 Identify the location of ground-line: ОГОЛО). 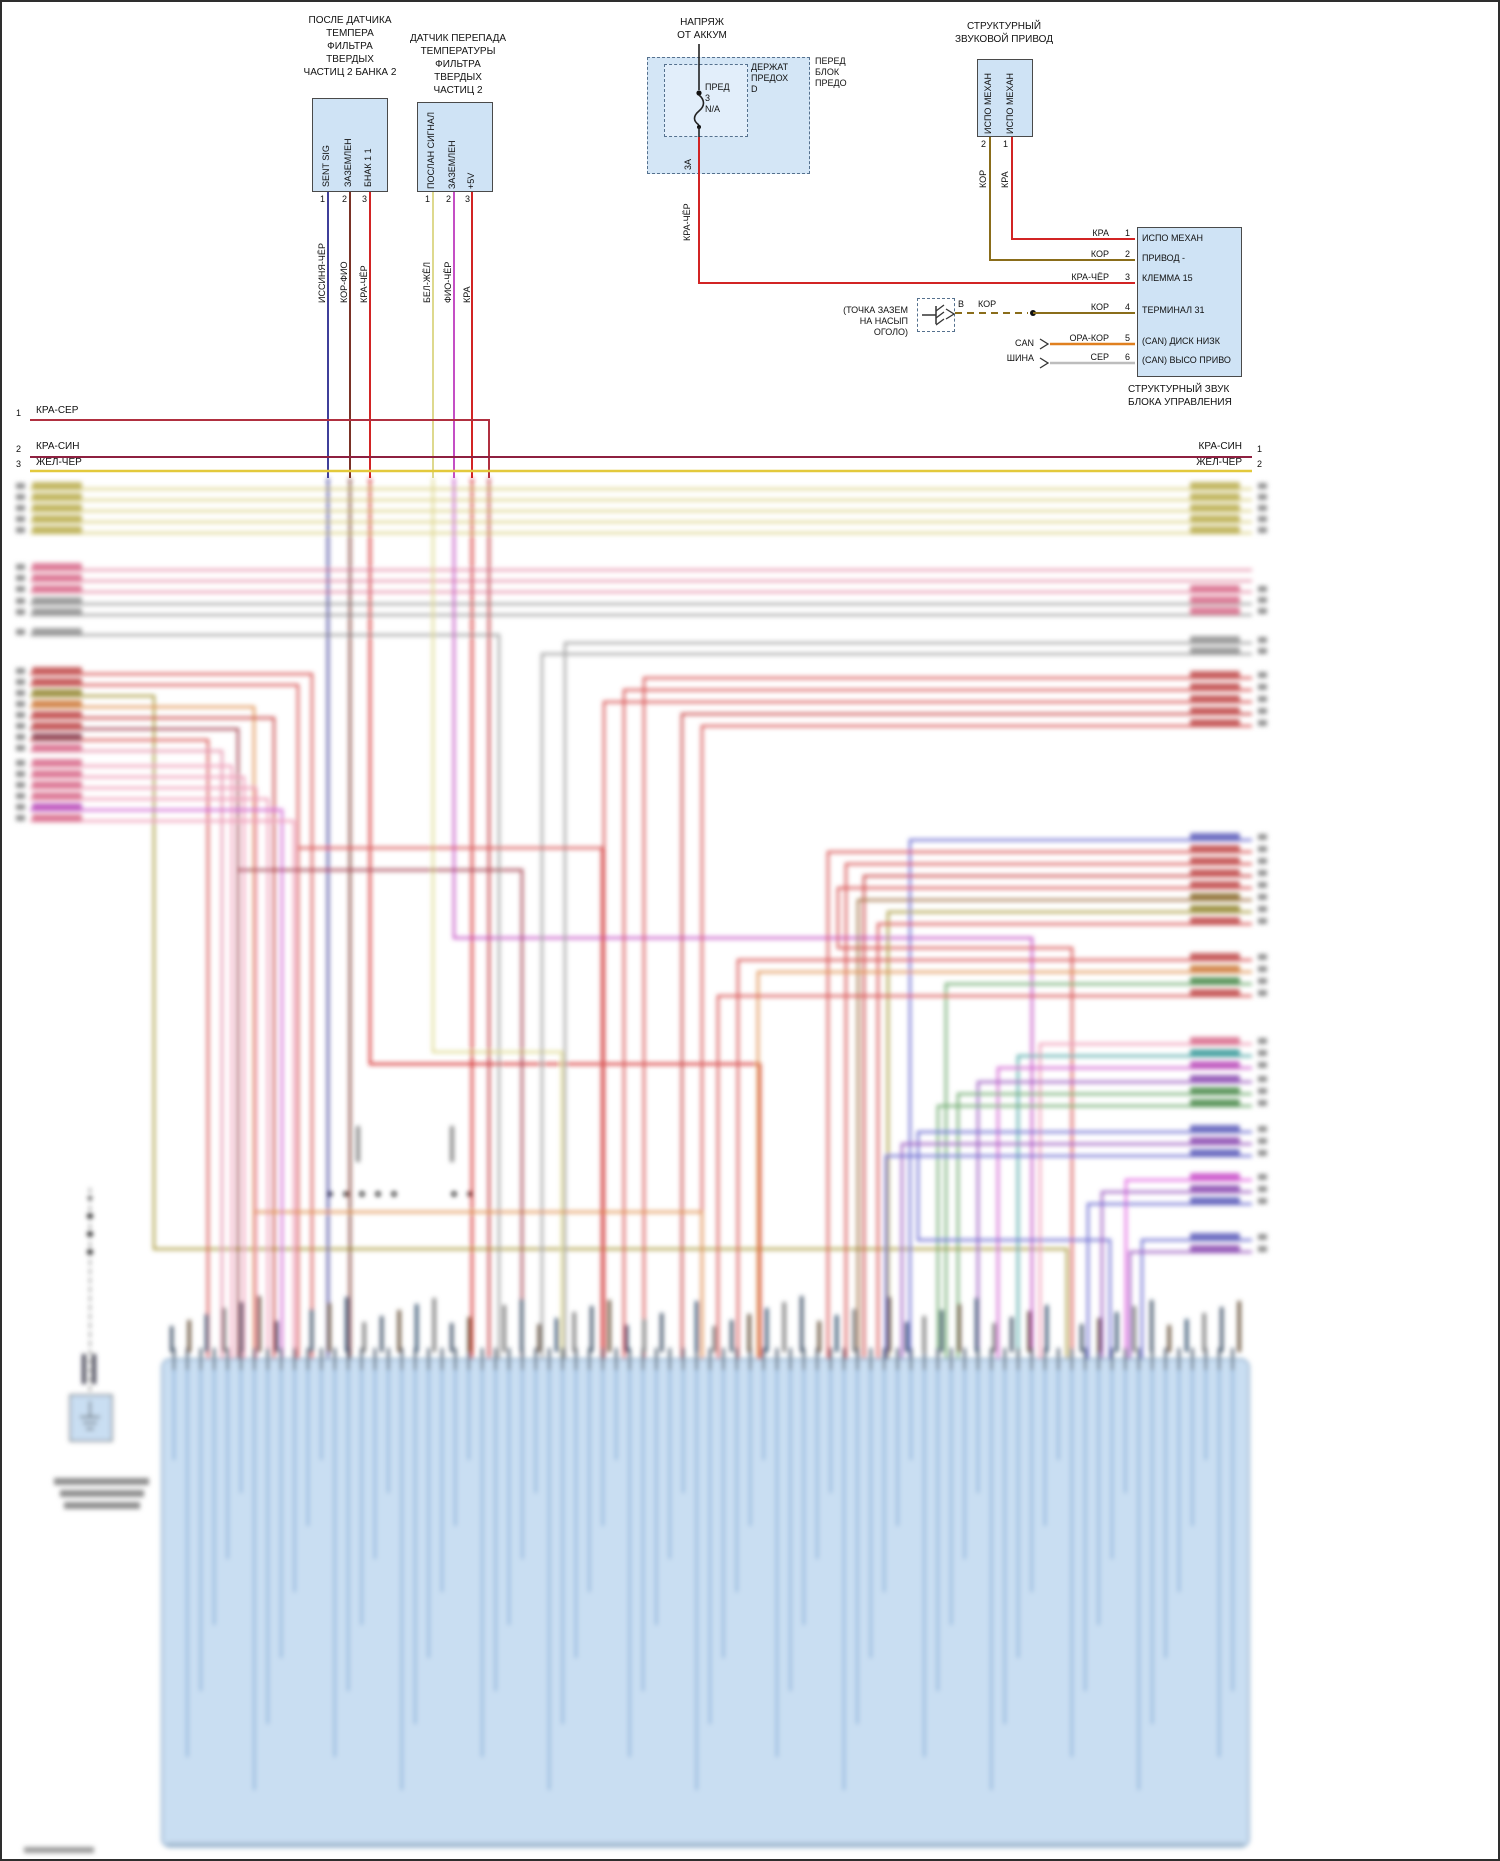
(890, 332).